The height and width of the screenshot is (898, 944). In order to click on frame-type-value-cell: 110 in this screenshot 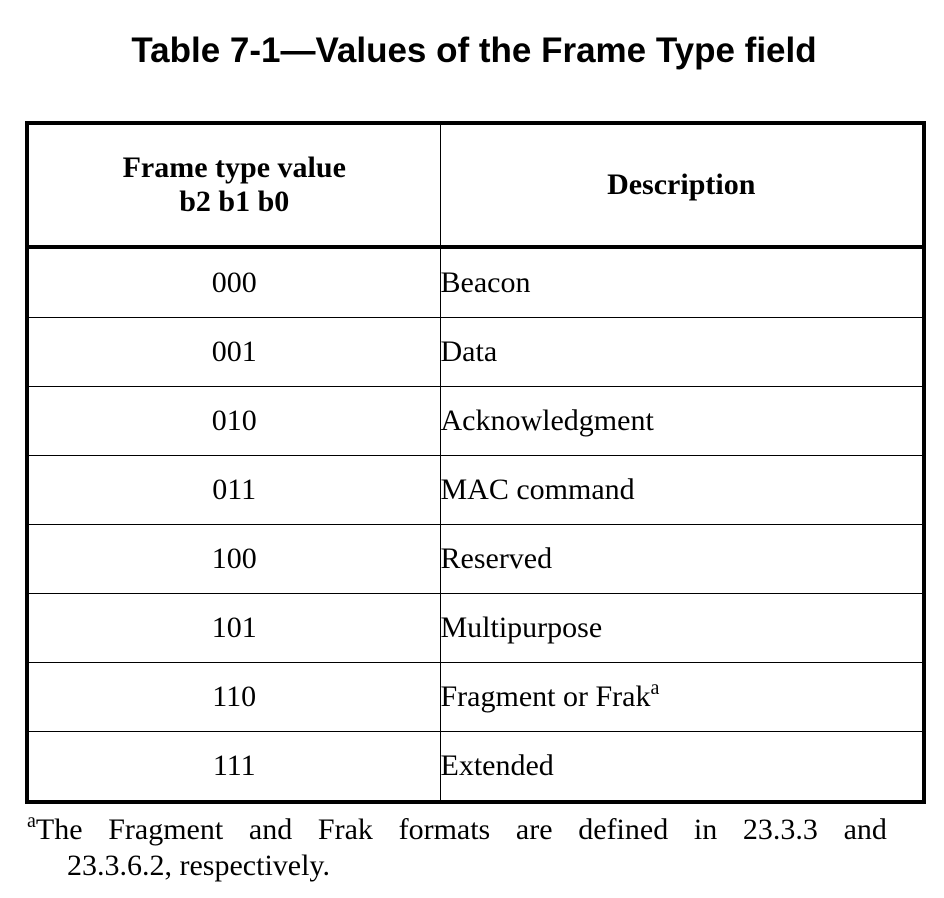, I will do `click(234, 697)`.